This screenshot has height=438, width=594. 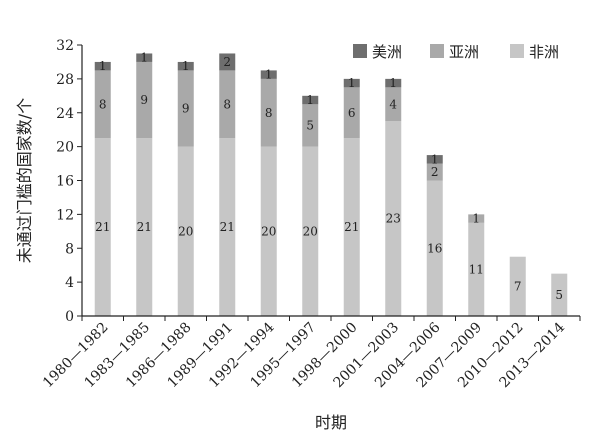 I want to click on bar-group: 21 6 1, so click(x=351, y=196).